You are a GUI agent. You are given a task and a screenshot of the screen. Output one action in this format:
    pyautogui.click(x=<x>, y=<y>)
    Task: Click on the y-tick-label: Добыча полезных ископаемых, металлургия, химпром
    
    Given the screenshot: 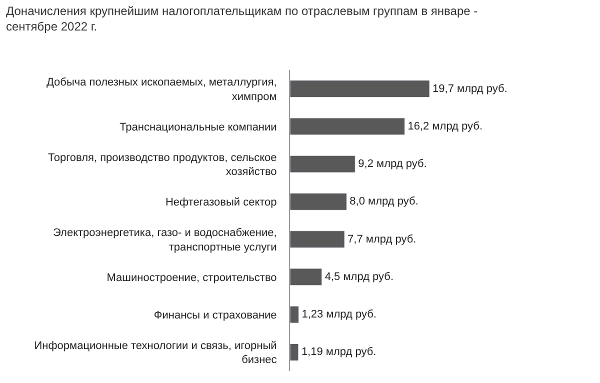 What is the action you would take?
    pyautogui.click(x=161, y=89)
    